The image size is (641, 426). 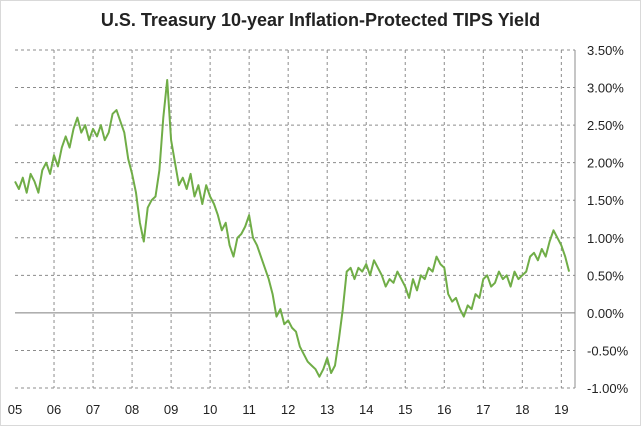 I want to click on x-tick-label: 17, so click(x=483, y=409).